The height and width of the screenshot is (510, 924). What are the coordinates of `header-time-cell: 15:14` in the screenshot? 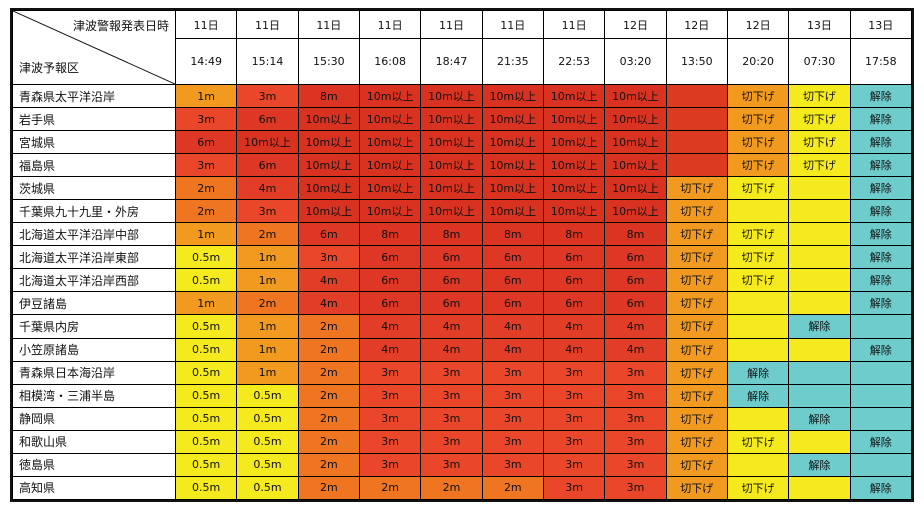 It's located at (267, 61).